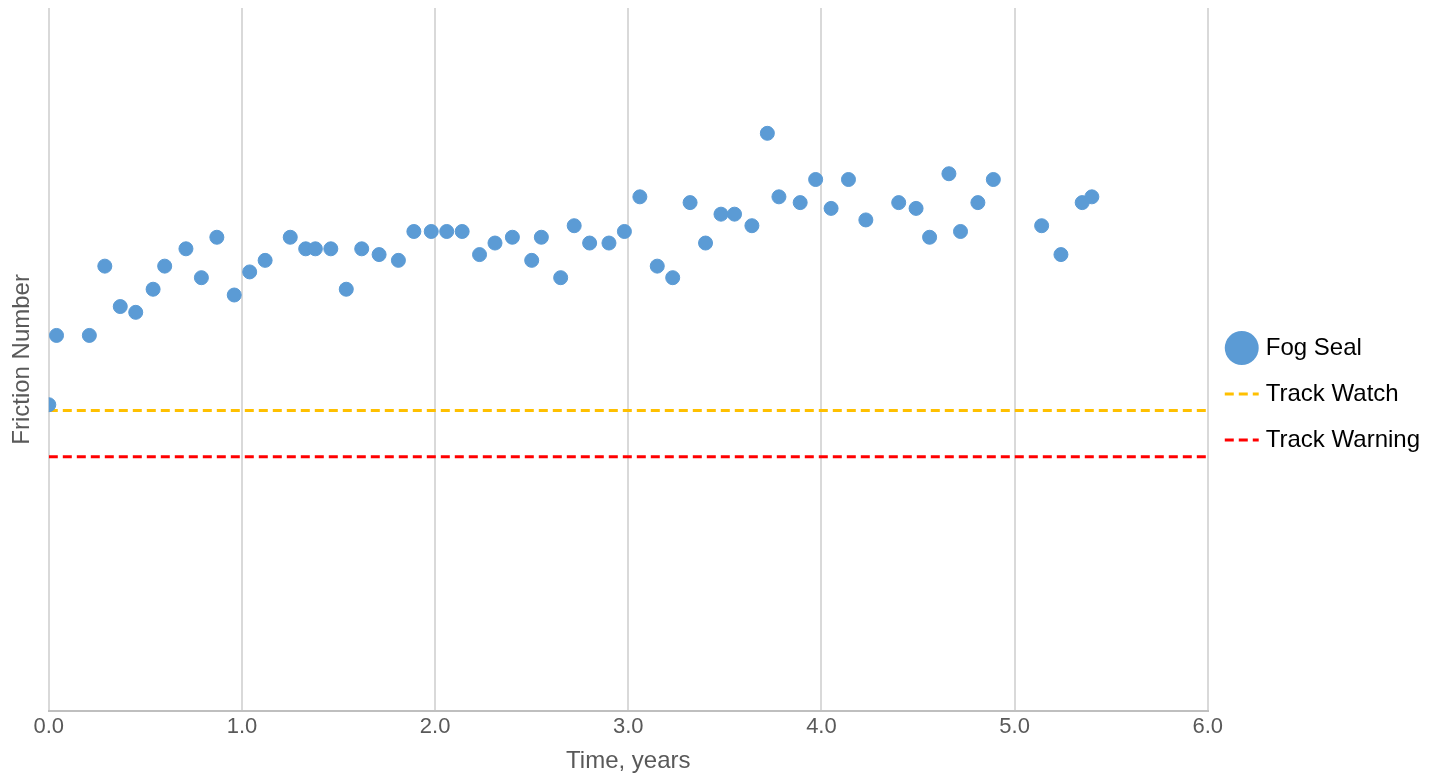 The height and width of the screenshot is (784, 1440). What do you see at coordinates (628, 726) in the screenshot?
I see `x-tick-label: 3.0` at bounding box center [628, 726].